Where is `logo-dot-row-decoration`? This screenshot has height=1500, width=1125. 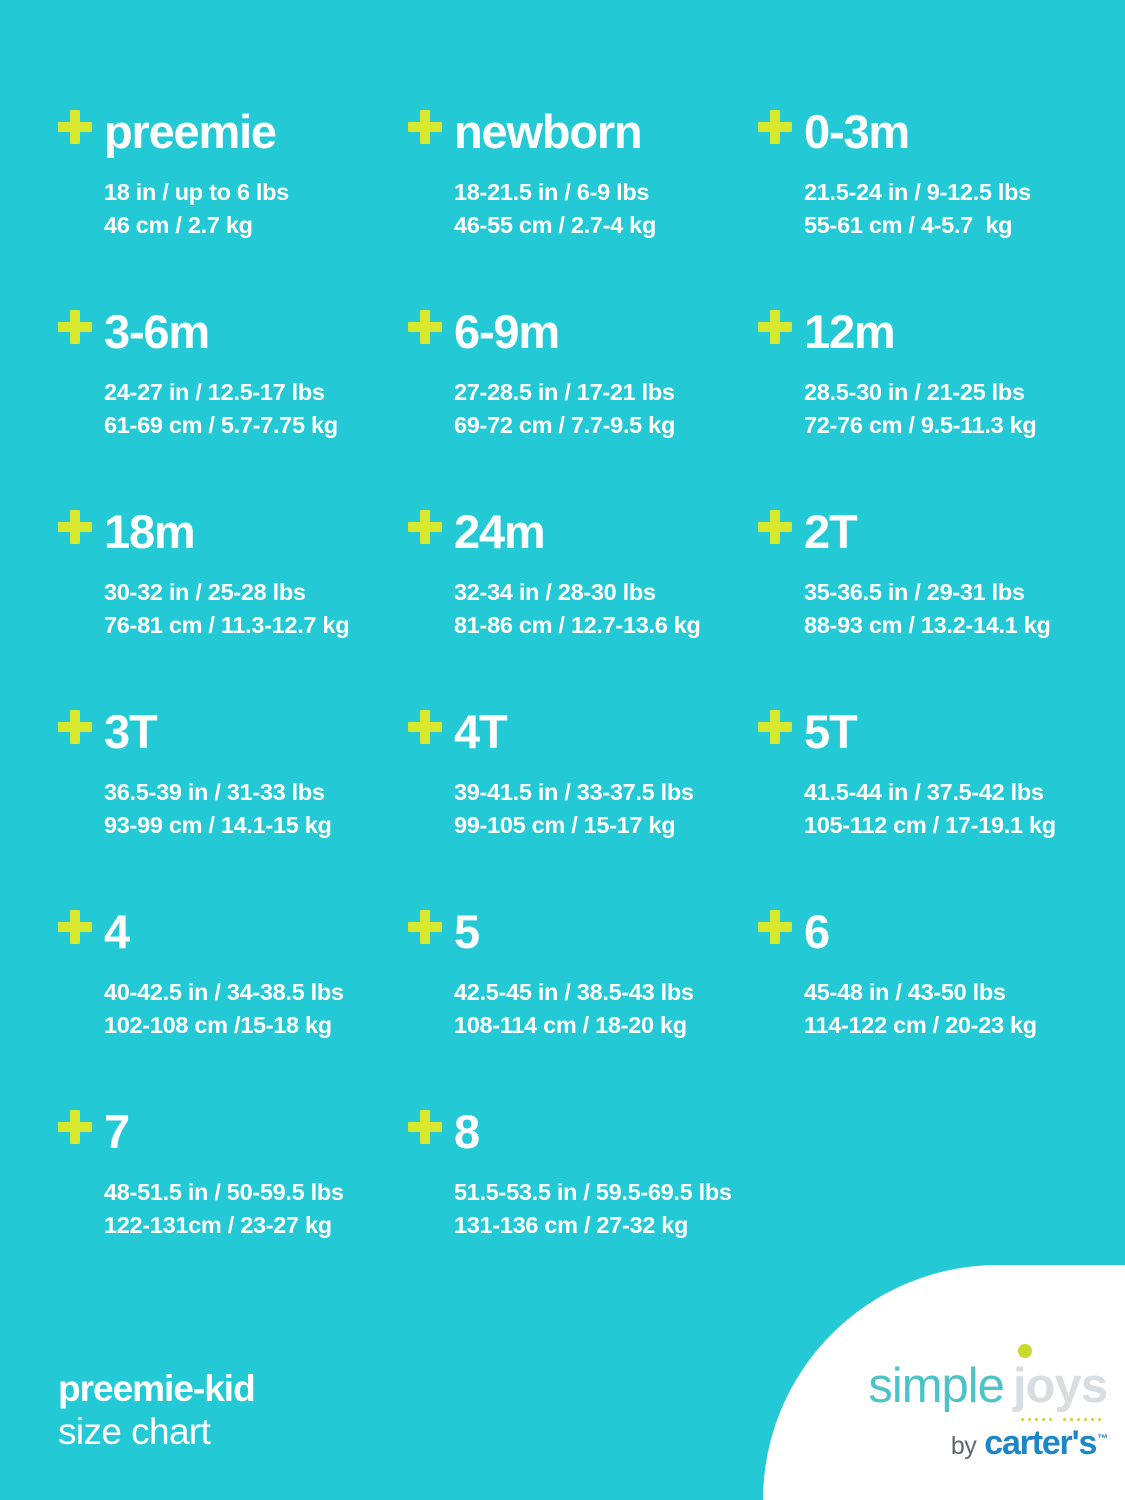
logo-dot-row-decoration is located at coordinates (1061, 1419).